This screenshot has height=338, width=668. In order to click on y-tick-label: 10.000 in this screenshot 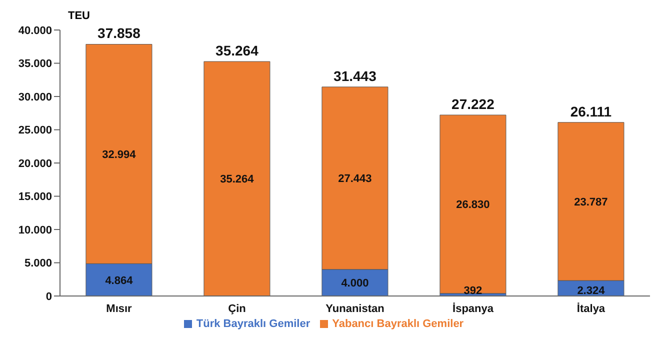, I will do `click(35, 230)`.